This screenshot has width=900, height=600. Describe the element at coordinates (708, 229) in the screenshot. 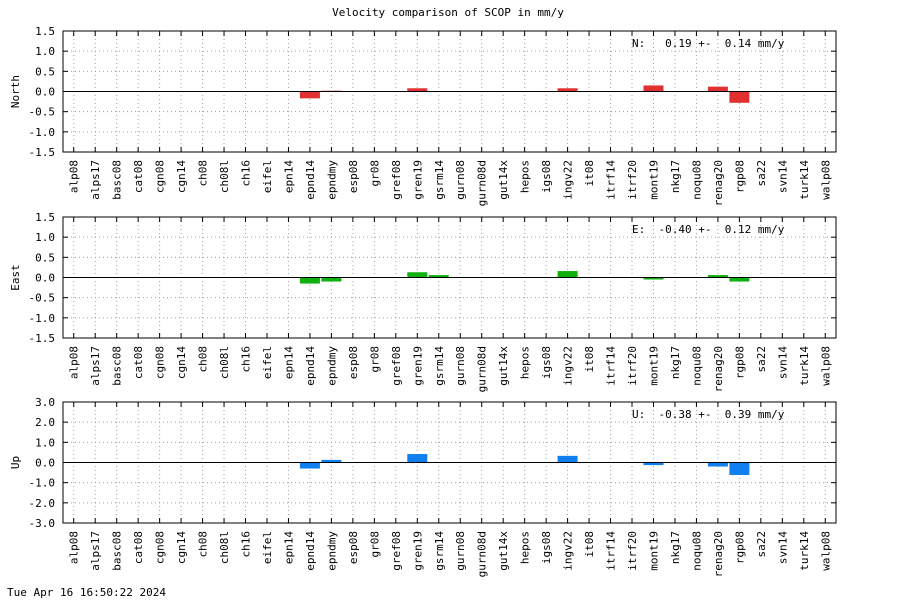

I see `stats-annotation: E: -0.40 +- 0.12 mm/y` at that location.